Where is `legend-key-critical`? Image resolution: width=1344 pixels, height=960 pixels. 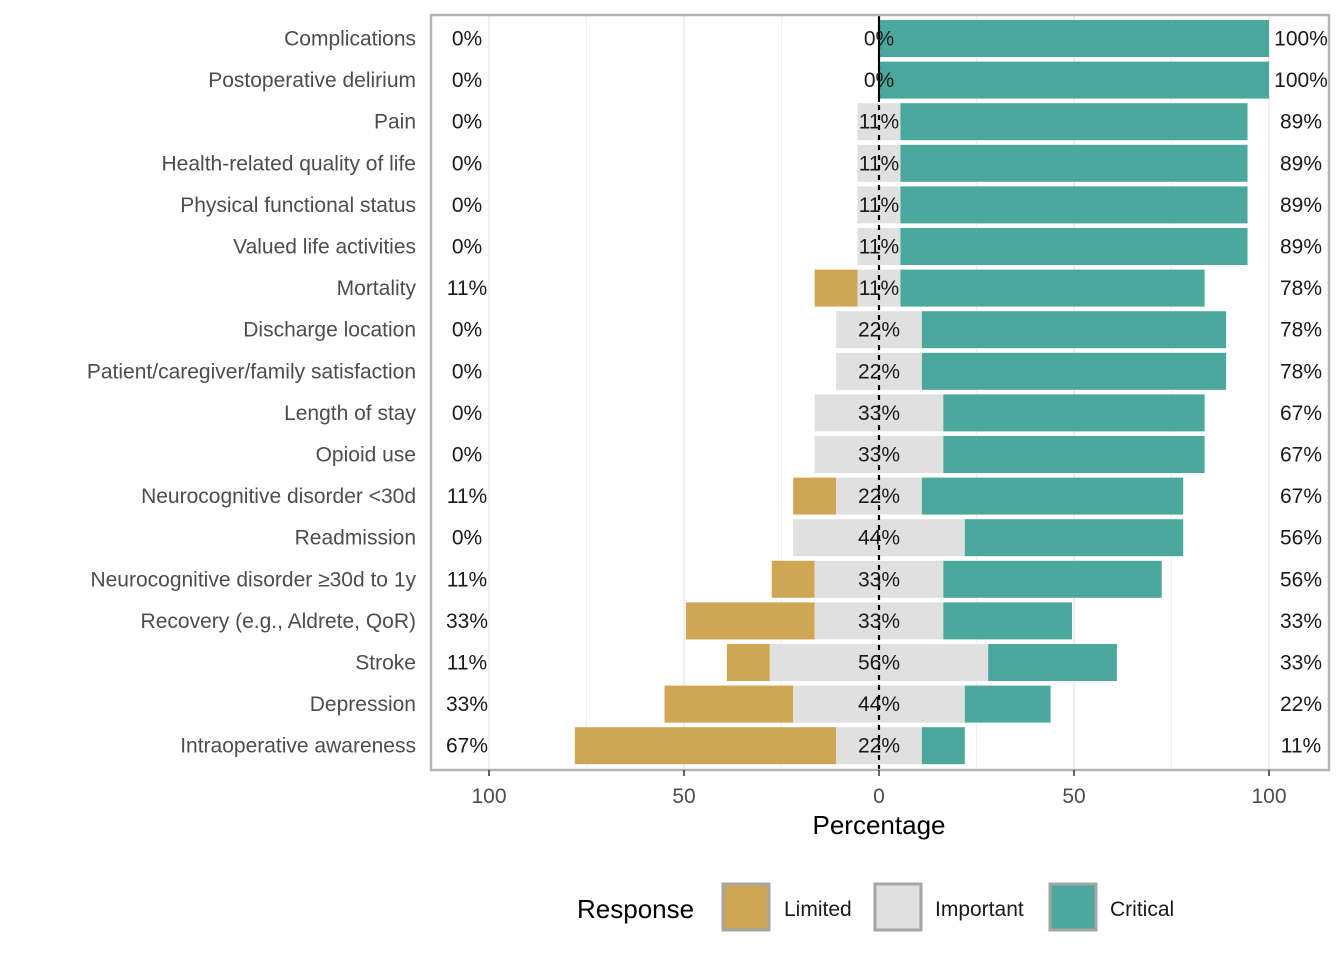
legend-key-critical is located at coordinates (1073, 907).